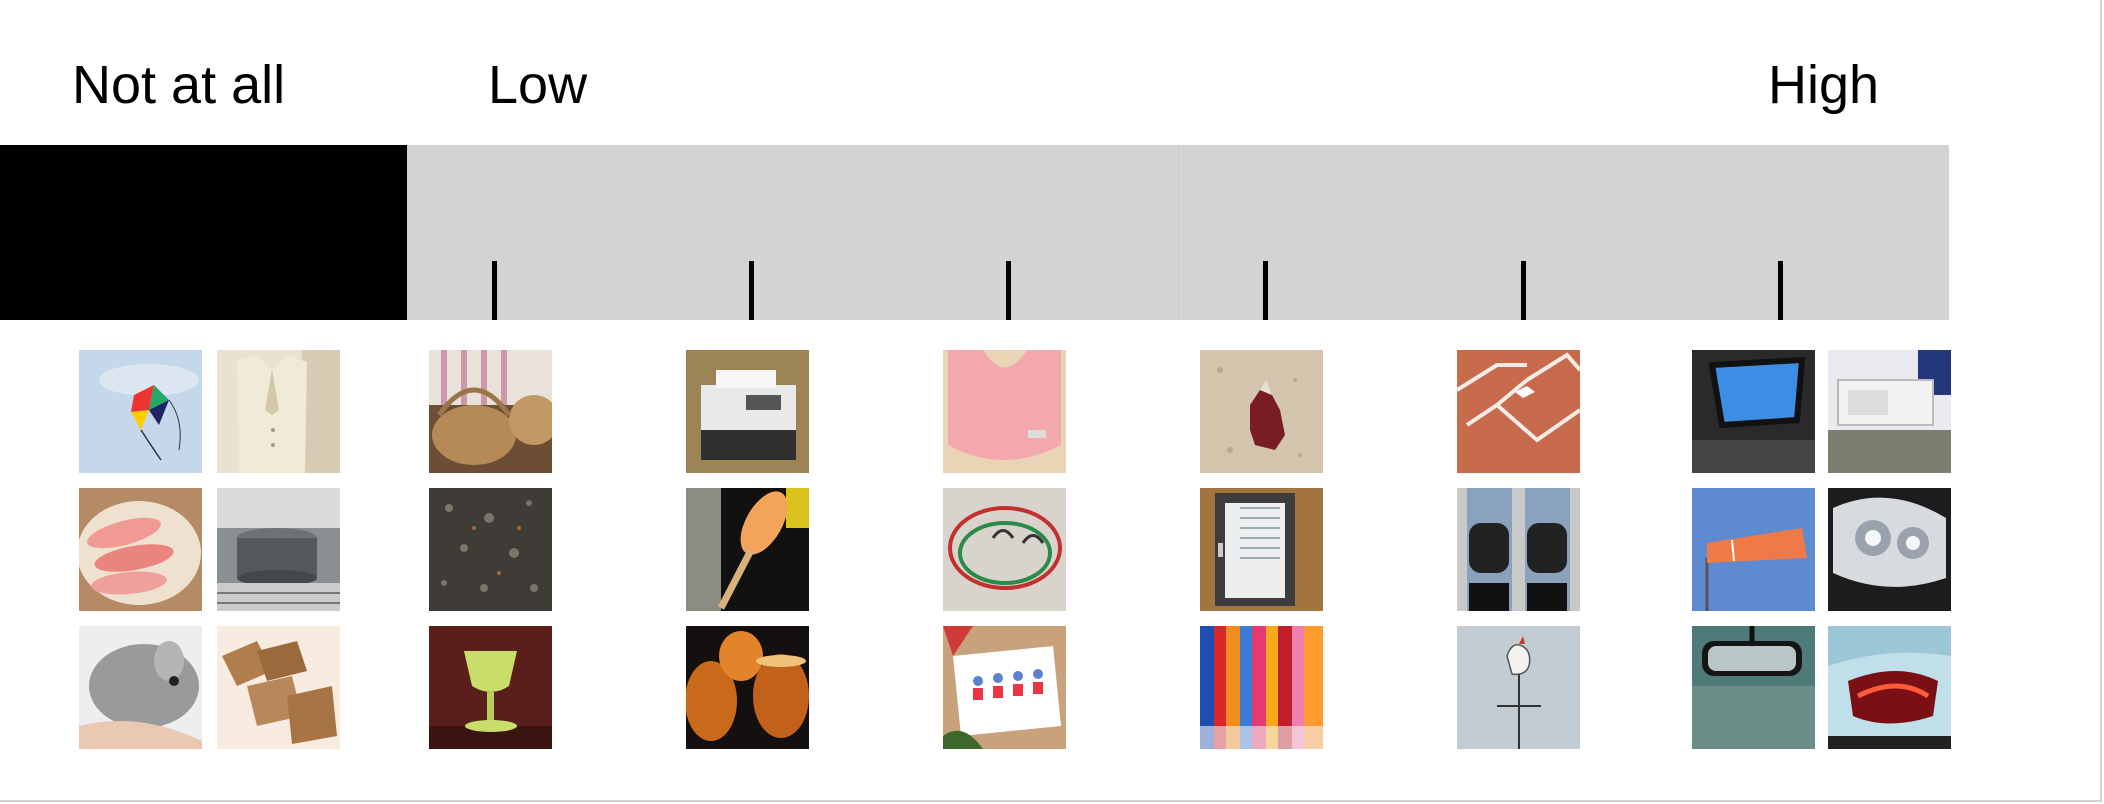  I want to click on image-colorful-umbrellas, so click(1261, 687).